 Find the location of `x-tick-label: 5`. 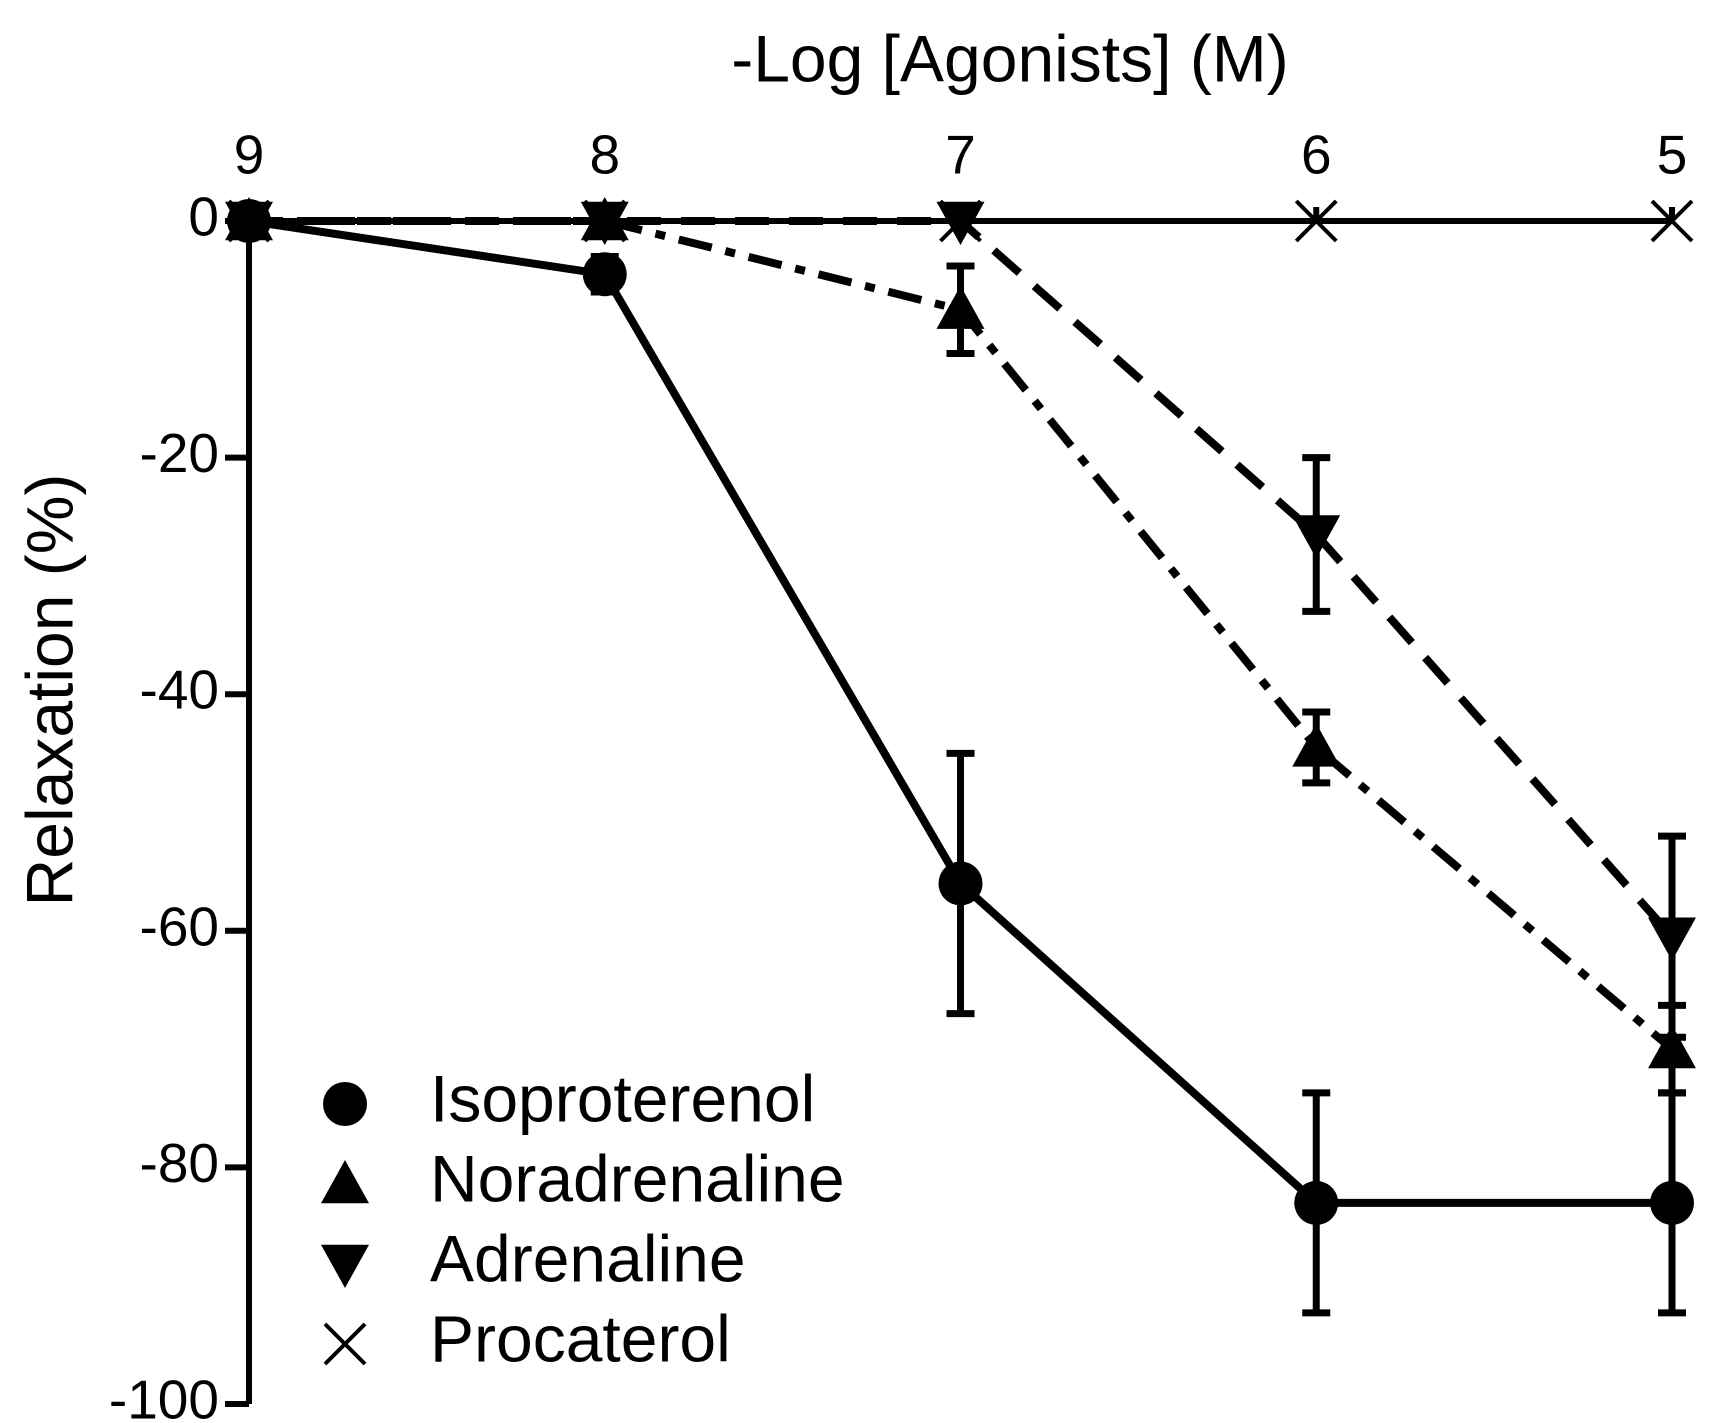

x-tick-label: 5 is located at coordinates (1672, 155).